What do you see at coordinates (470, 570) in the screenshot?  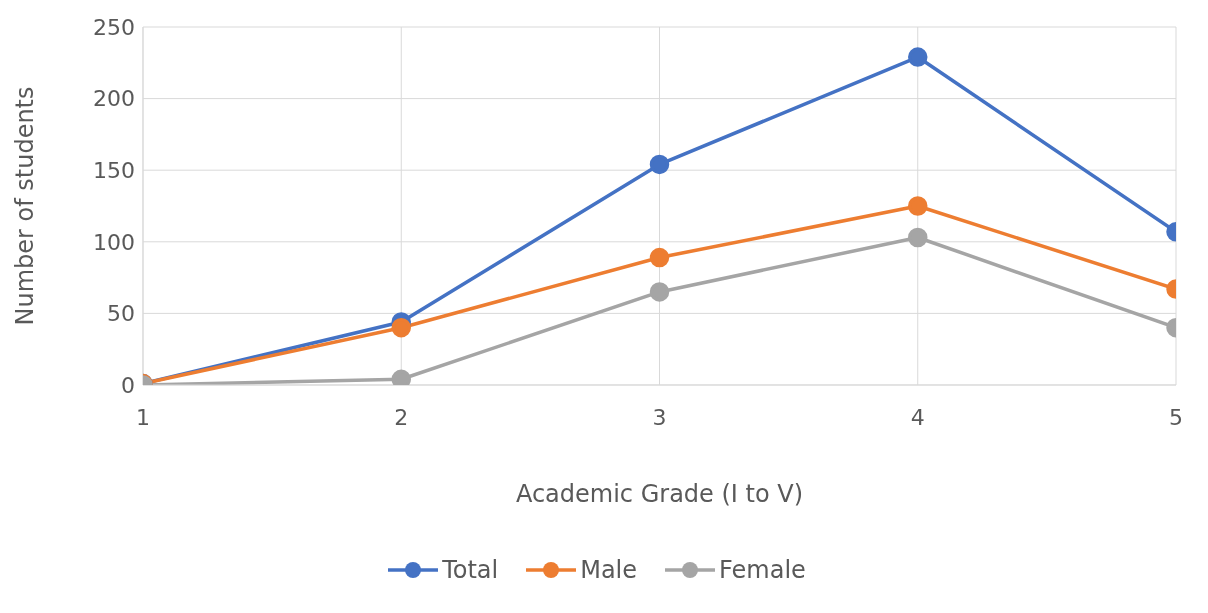 I see `legend-label: Total` at bounding box center [470, 570].